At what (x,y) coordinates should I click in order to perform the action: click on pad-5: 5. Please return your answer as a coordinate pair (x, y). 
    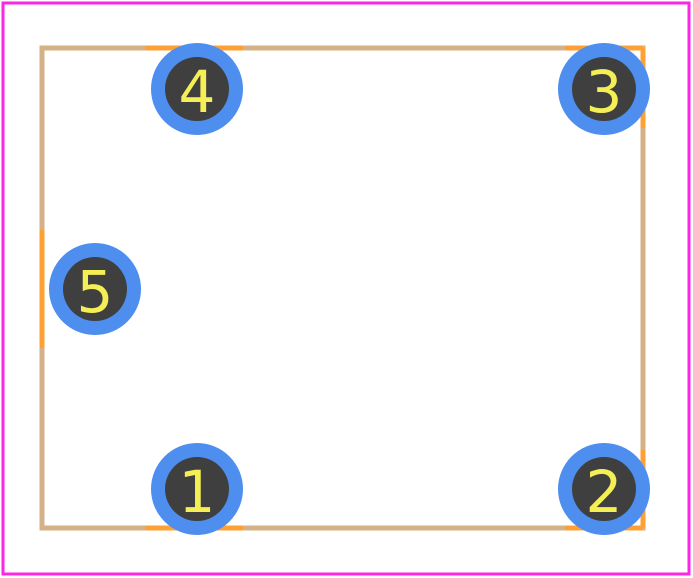
    Looking at the image, I should click on (95, 289).